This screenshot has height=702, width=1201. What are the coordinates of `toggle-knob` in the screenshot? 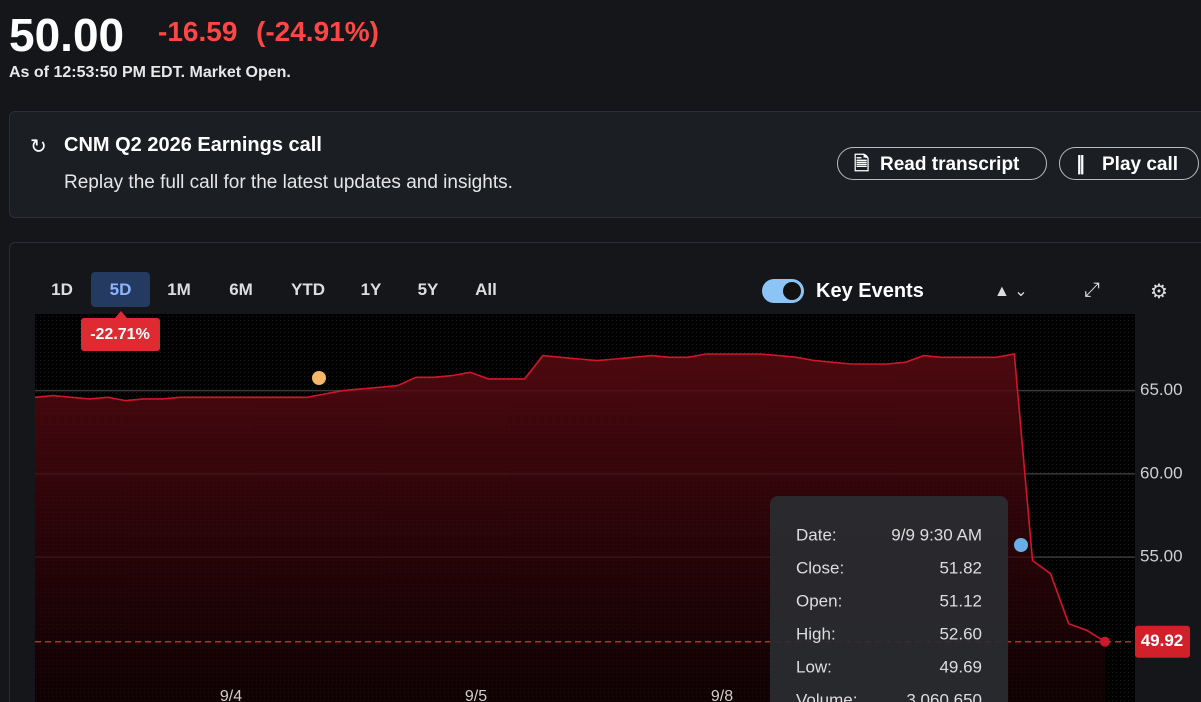 It's located at (792, 291).